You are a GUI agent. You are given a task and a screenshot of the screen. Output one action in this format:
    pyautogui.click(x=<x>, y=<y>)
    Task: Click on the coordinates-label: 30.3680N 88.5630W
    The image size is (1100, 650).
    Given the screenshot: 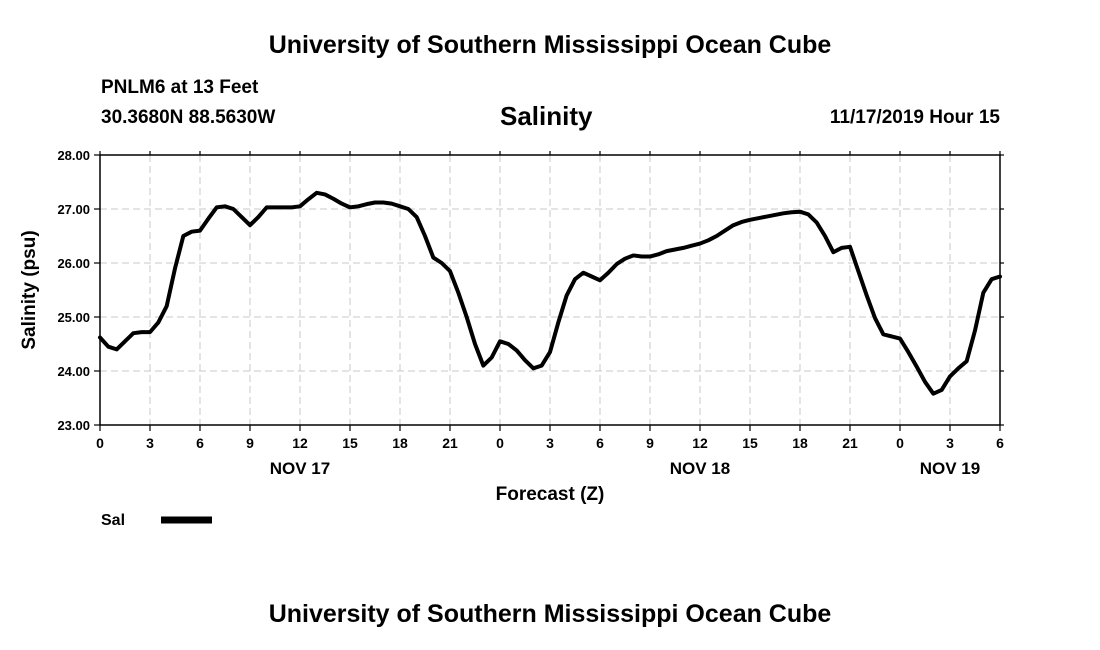 What is the action you would take?
    pyautogui.click(x=188, y=117)
    